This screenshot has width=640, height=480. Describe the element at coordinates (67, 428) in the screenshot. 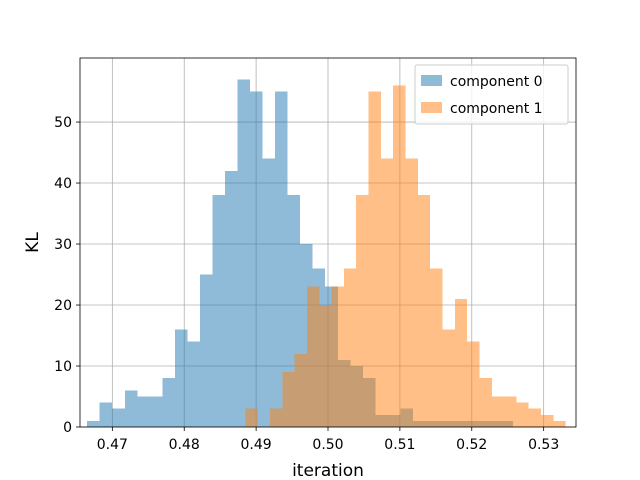

I see `y-tick-label: 0` at that location.